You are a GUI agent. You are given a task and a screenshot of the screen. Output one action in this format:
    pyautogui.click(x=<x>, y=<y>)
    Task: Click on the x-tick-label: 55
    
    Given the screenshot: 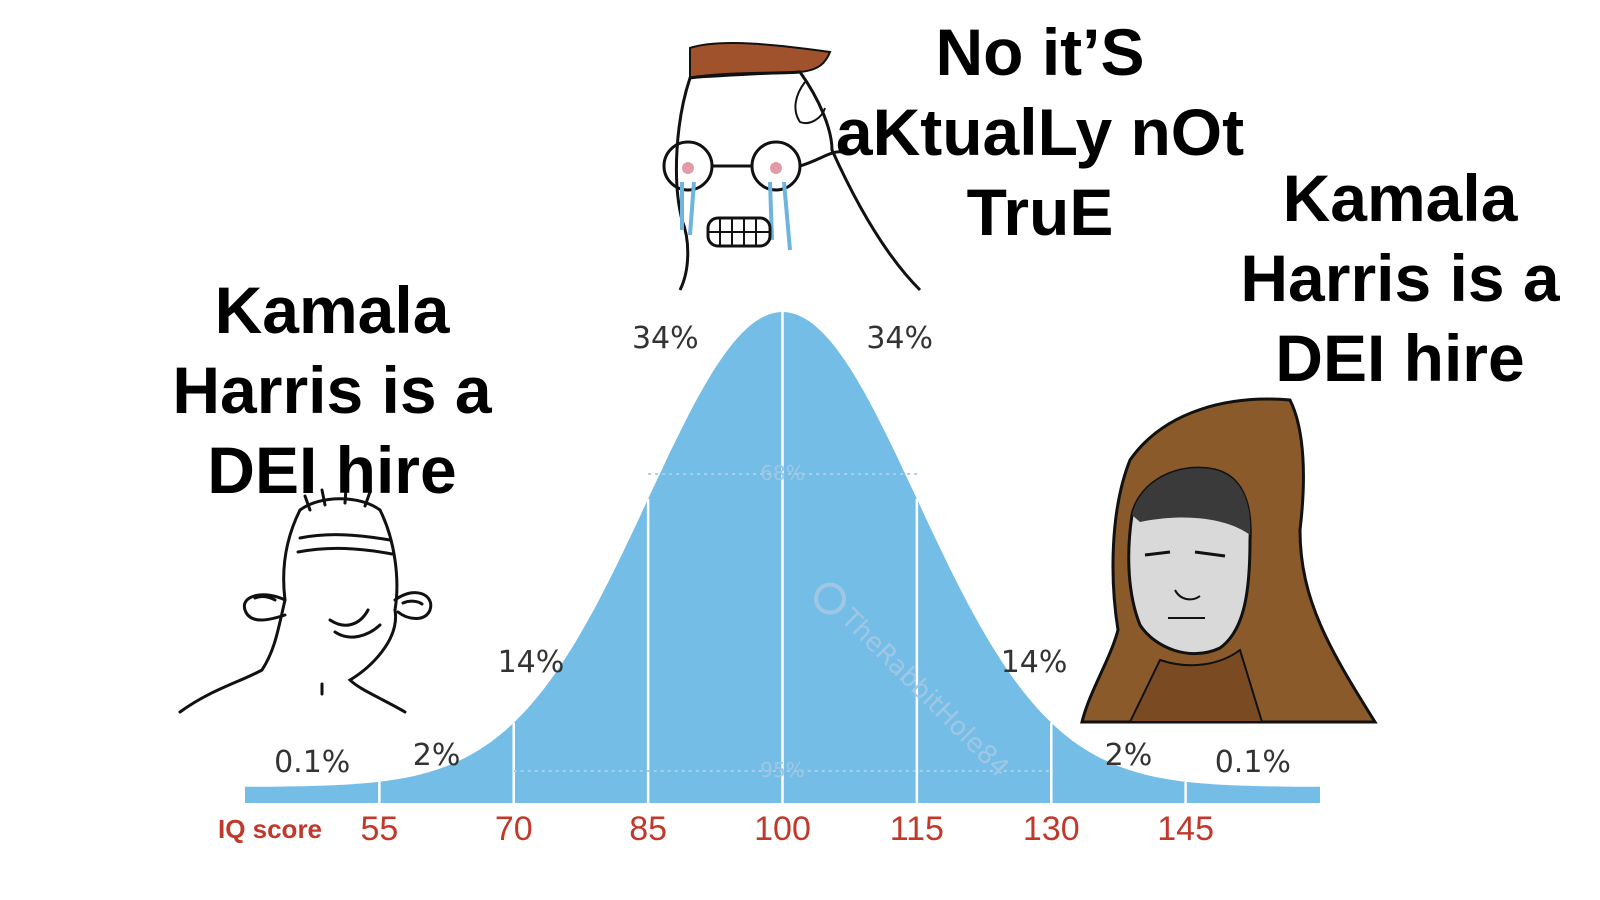 What is the action you would take?
    pyautogui.click(x=379, y=829)
    